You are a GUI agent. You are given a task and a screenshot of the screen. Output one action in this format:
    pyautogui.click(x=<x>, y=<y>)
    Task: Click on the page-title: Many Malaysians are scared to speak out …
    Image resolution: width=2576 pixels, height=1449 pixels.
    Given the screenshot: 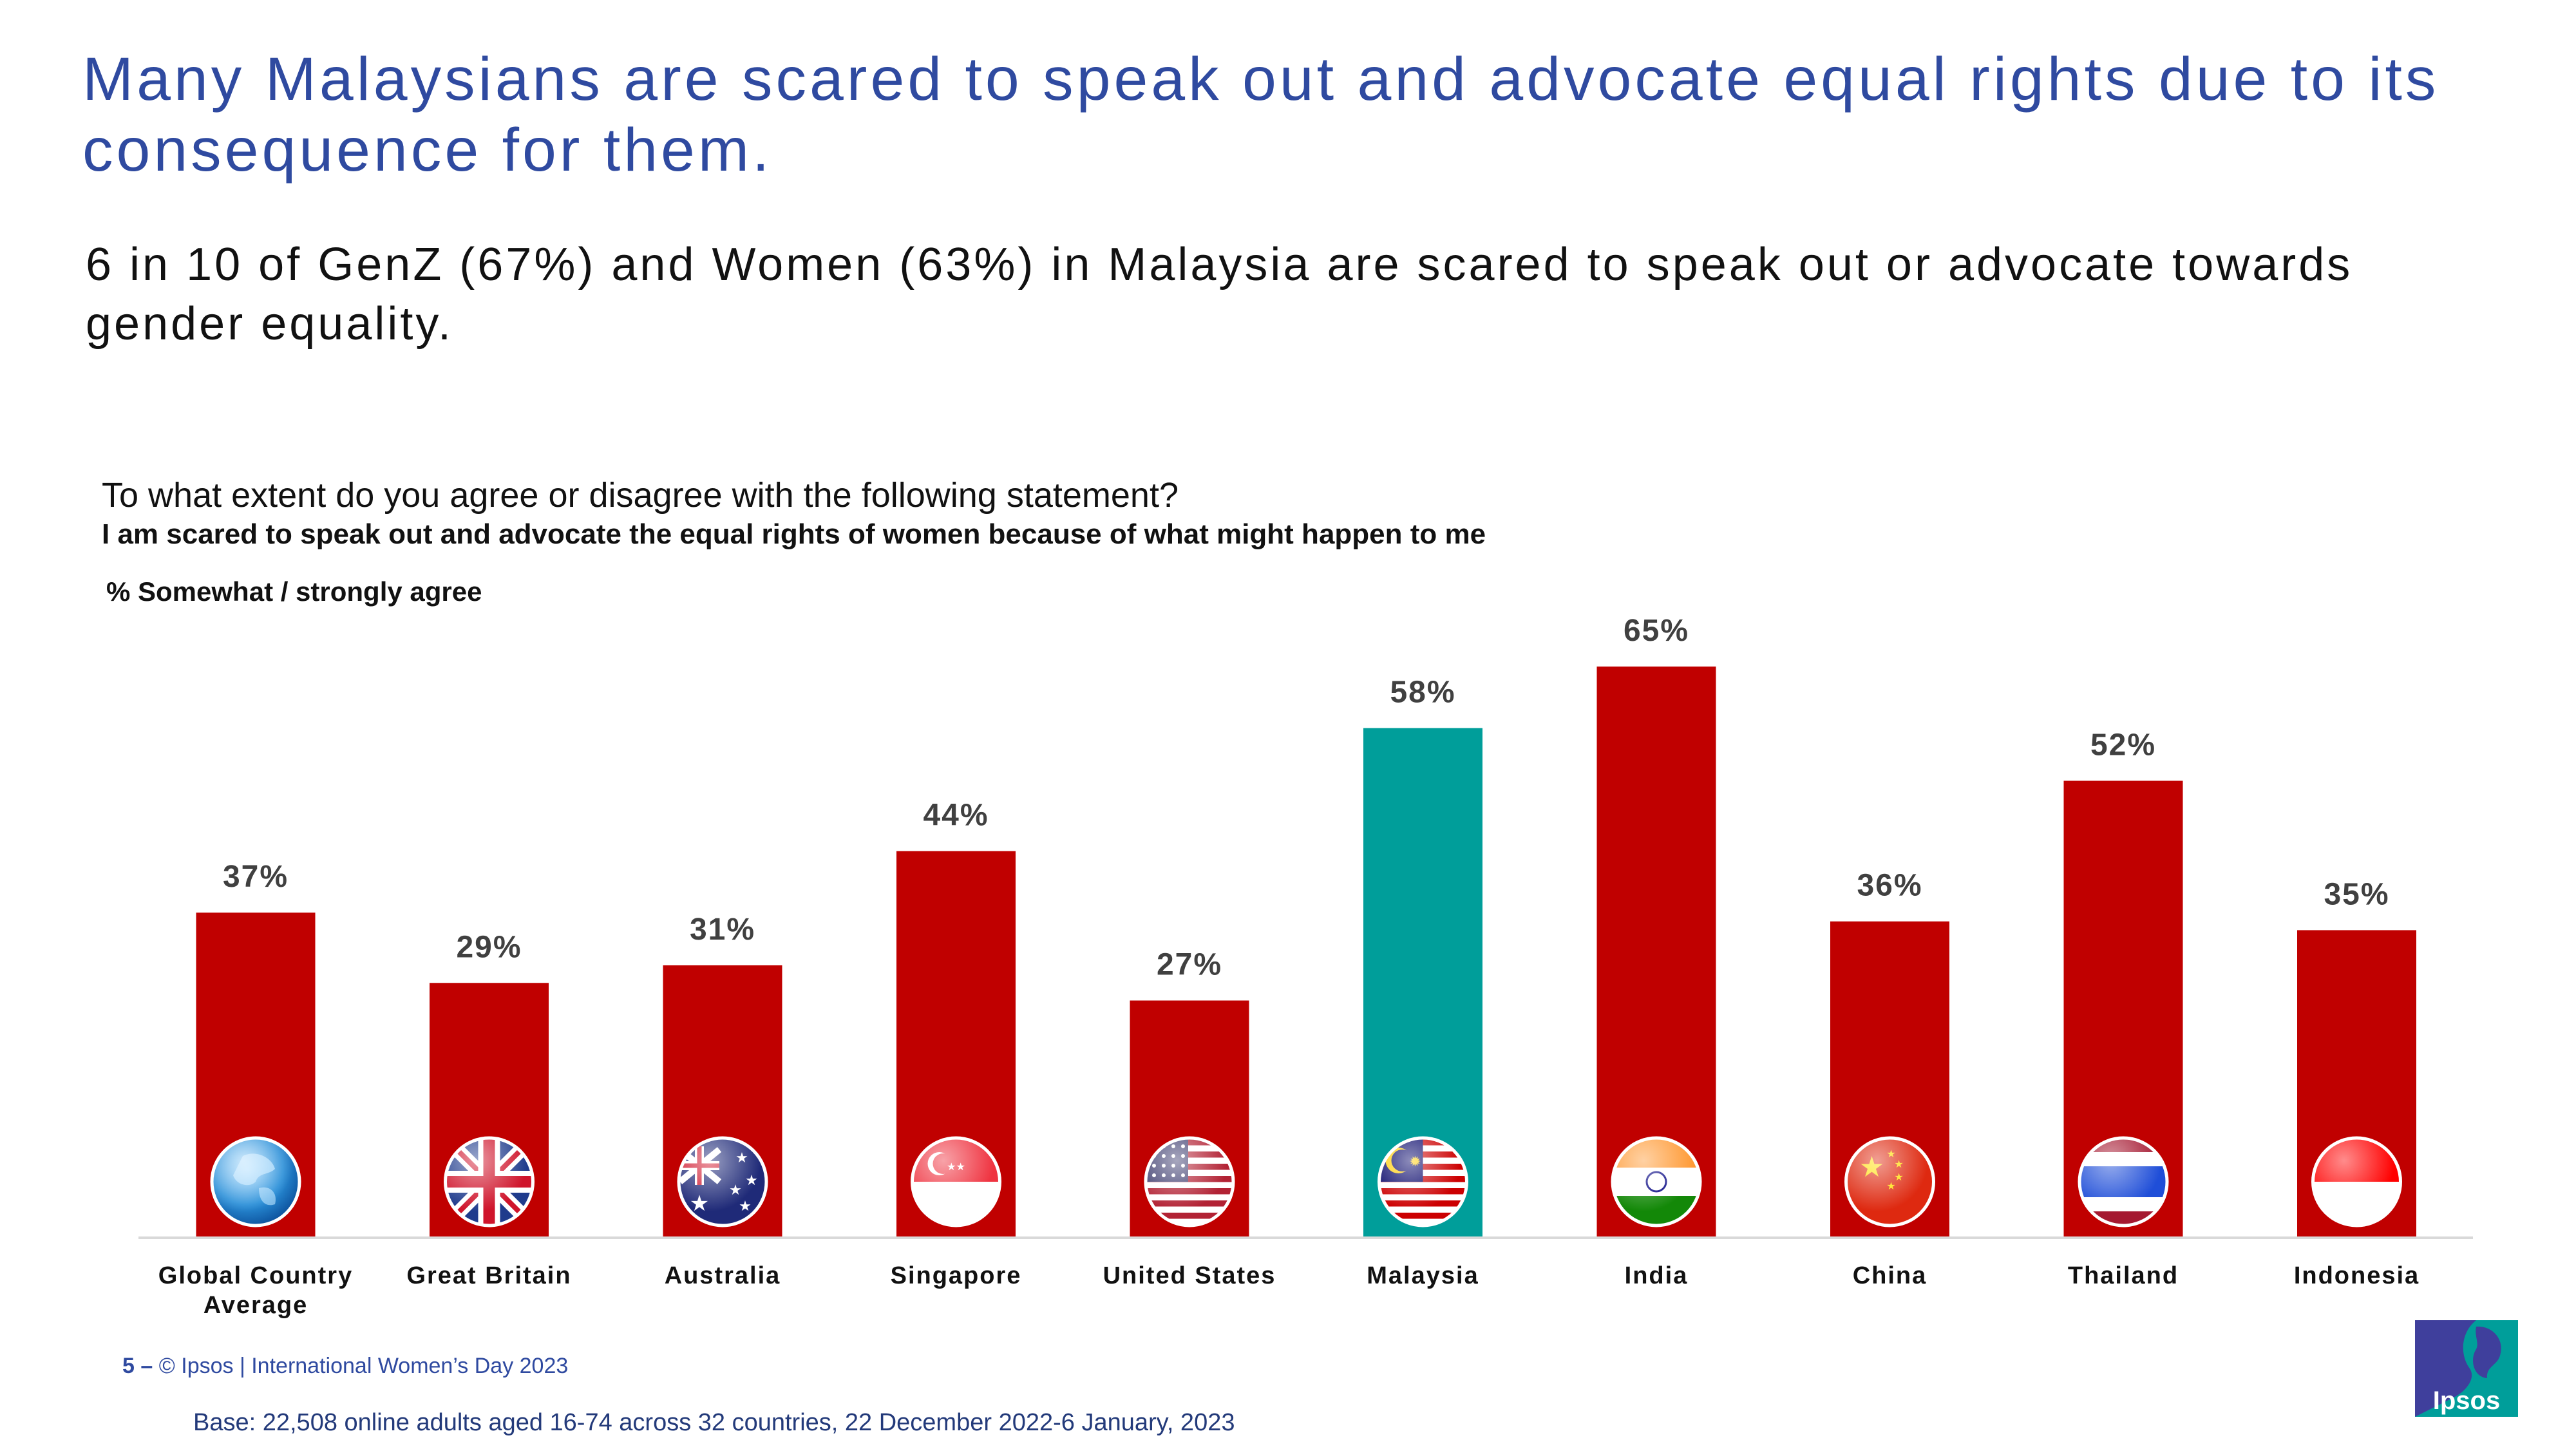 What is the action you would take?
    pyautogui.click(x=1260, y=115)
    